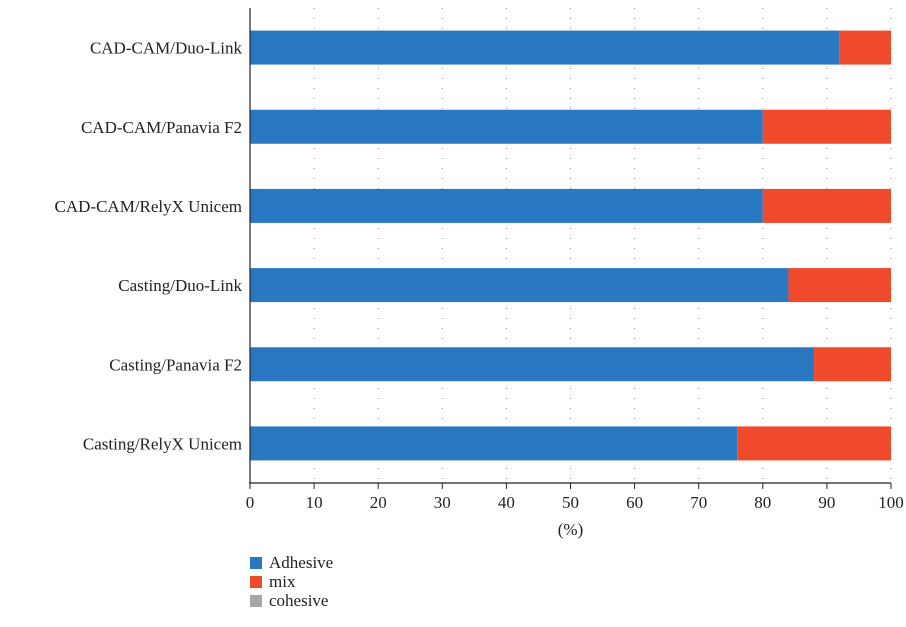 The image size is (906, 627). I want to click on x-tick-label-10: 10, so click(314, 502).